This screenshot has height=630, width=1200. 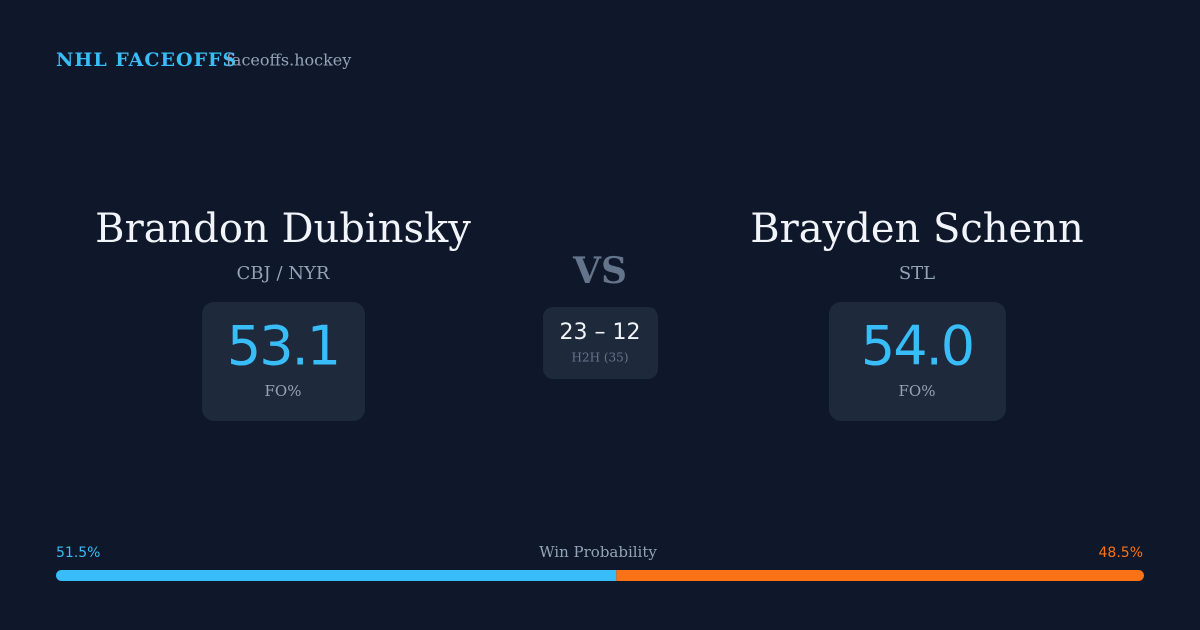 What do you see at coordinates (600, 332) in the screenshot?
I see `h2h-score: 23 – 12` at bounding box center [600, 332].